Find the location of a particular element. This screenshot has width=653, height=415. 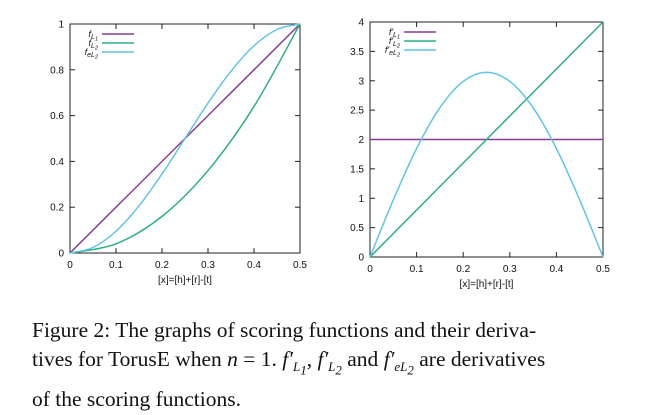

legend-label-3: f'eL2 is located at coordinates (392, 52).